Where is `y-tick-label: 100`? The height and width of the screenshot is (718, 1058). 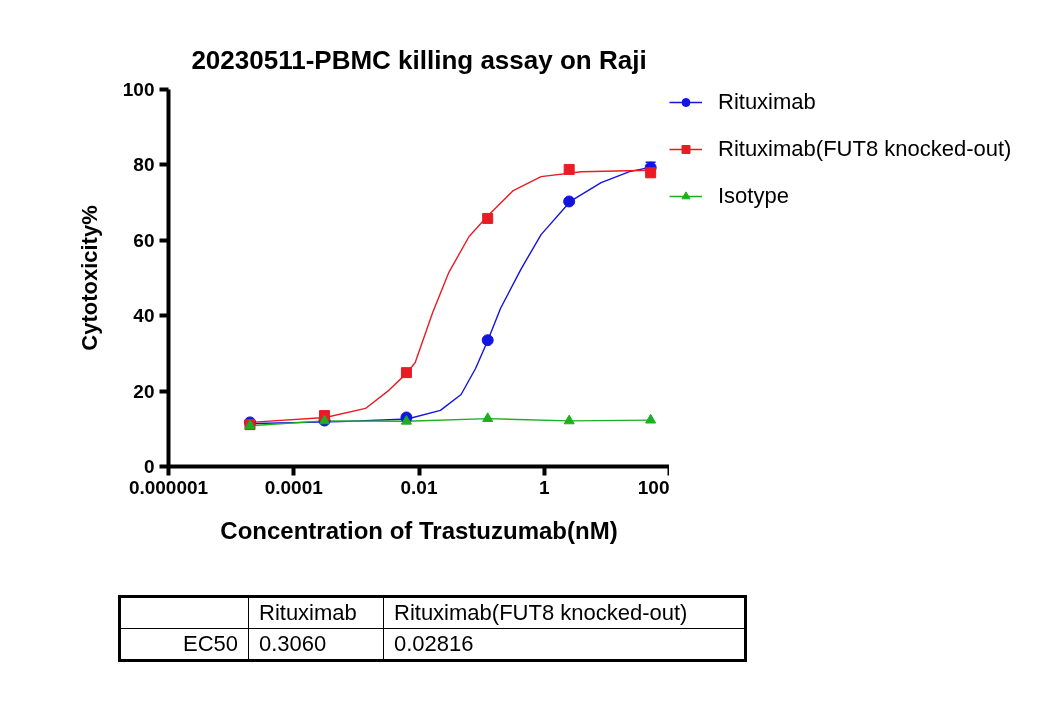 y-tick-label: 100 is located at coordinates (138, 89).